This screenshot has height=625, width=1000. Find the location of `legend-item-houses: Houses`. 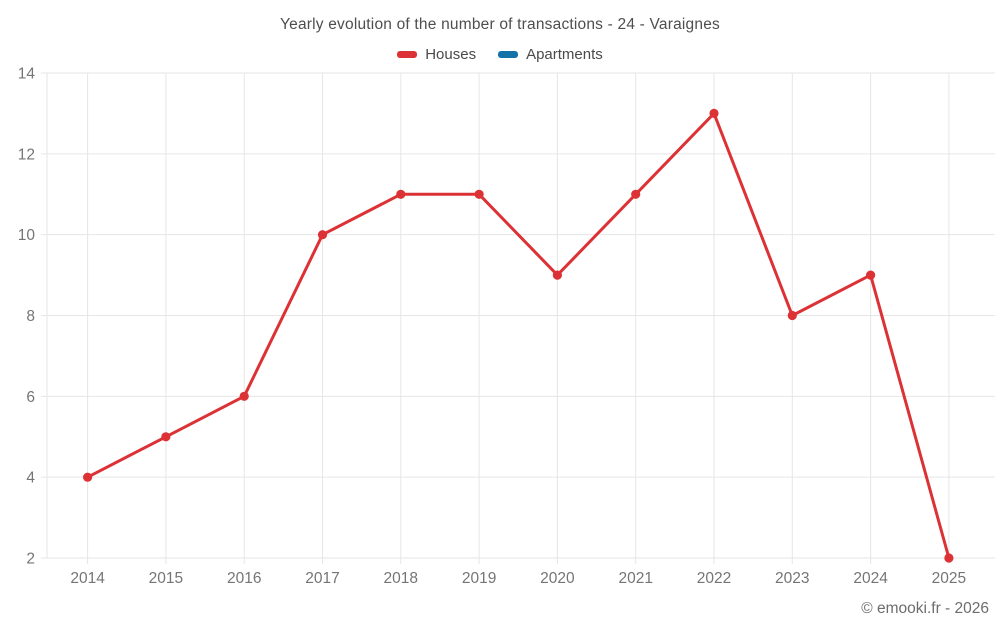

legend-item-houses: Houses is located at coordinates (436, 54).